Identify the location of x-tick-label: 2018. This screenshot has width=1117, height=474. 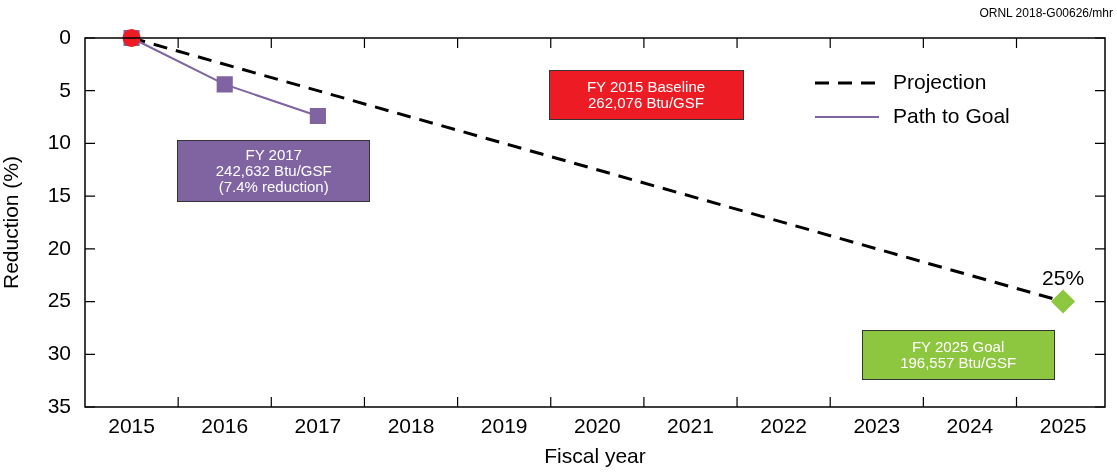
(411, 426).